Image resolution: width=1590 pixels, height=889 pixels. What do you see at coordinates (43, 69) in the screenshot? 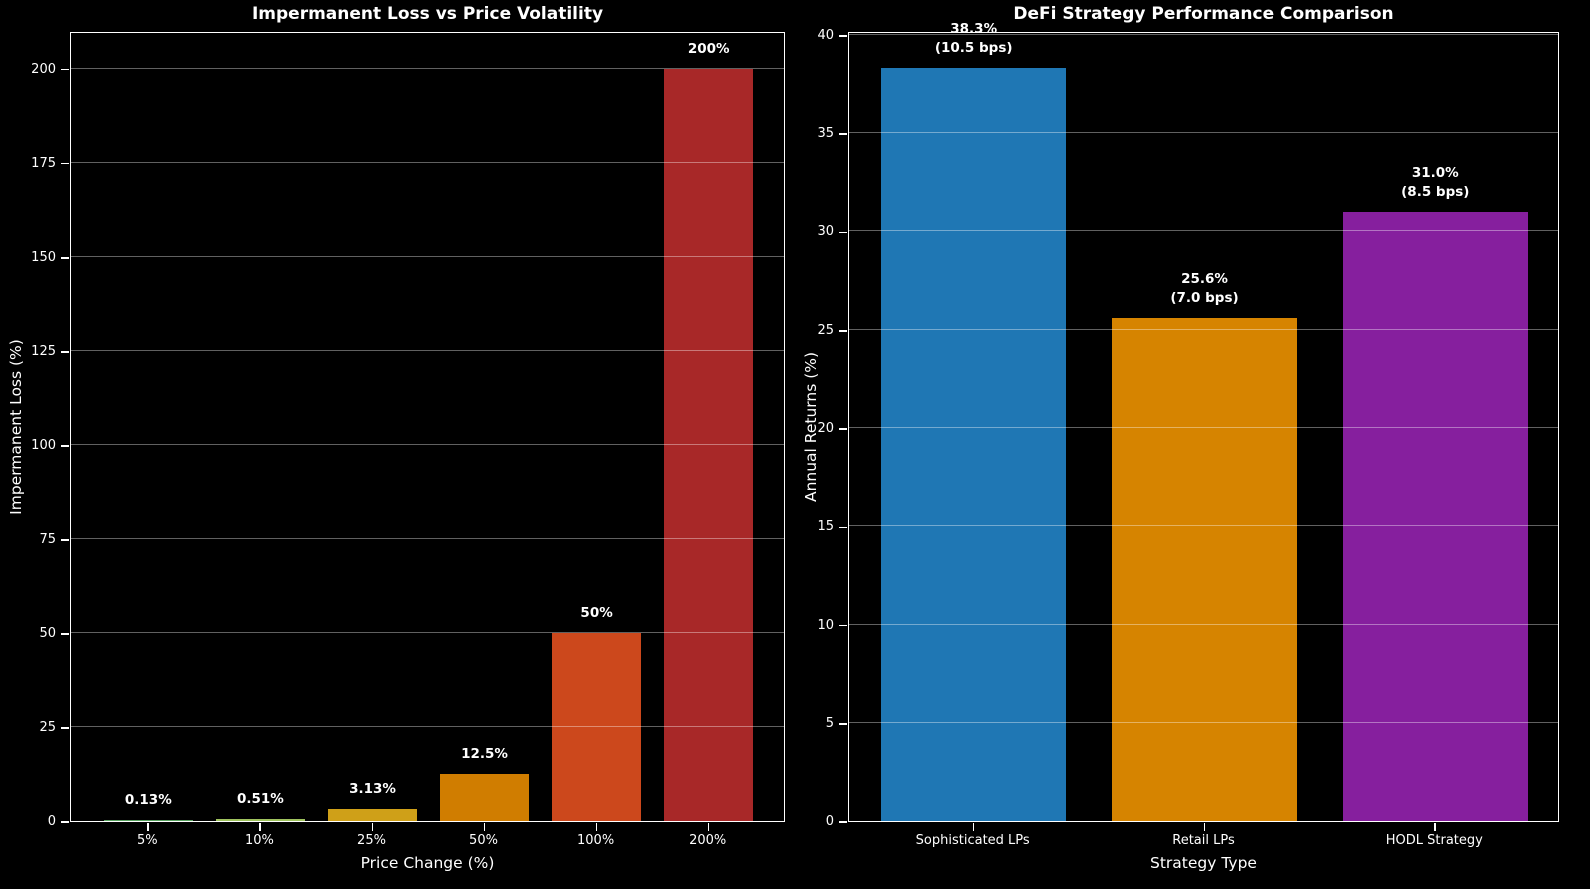
I see `y-tick-label: 200` at bounding box center [43, 69].